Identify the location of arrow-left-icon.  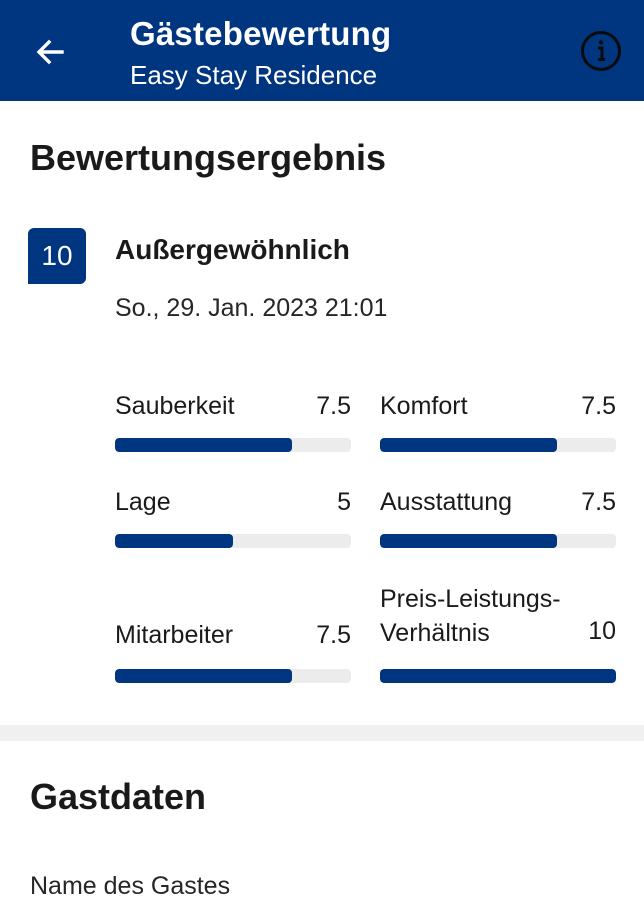
(50, 52).